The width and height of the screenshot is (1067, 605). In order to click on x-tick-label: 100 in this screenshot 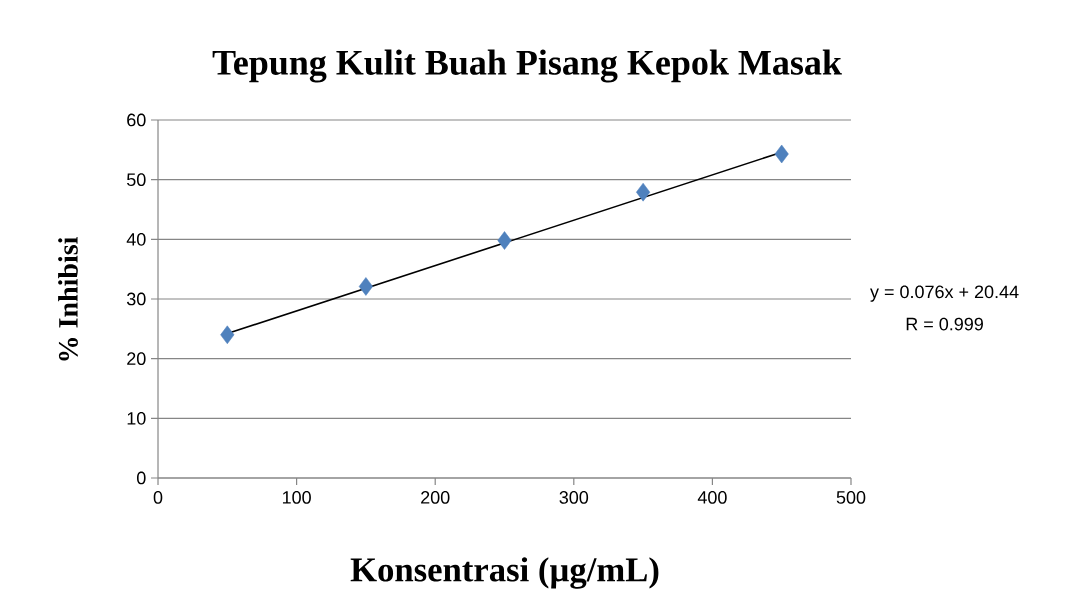, I will do `click(296, 497)`.